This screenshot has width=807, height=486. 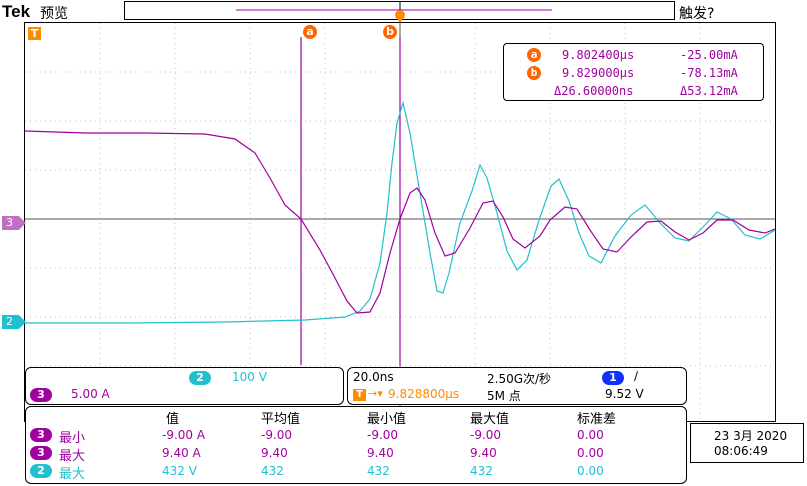 I want to click on table-row: 2 最大 432 V 432 432 432 0.00, so click(x=356, y=472).